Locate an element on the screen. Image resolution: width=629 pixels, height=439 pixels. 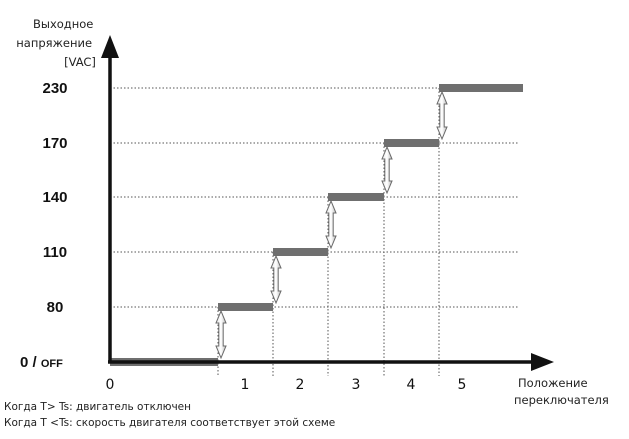
y-tick-labels: 230 170 140 110 80 0 / OFF is located at coordinates (44, 225).